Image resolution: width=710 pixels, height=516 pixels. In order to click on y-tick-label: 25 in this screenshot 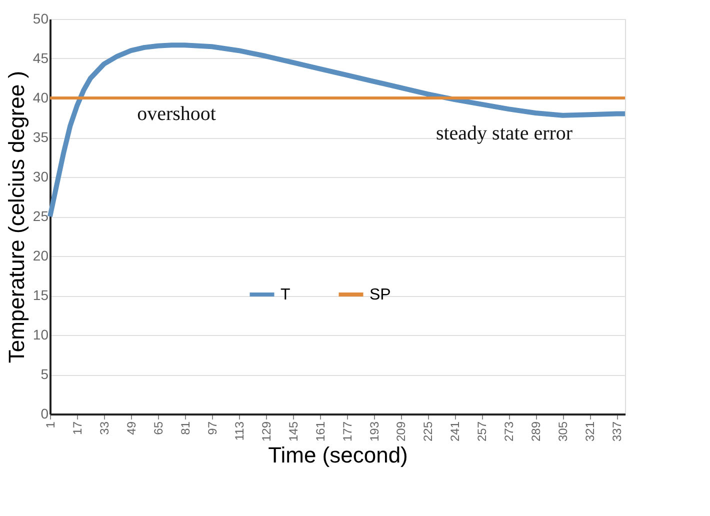, I will do `click(40, 216)`.